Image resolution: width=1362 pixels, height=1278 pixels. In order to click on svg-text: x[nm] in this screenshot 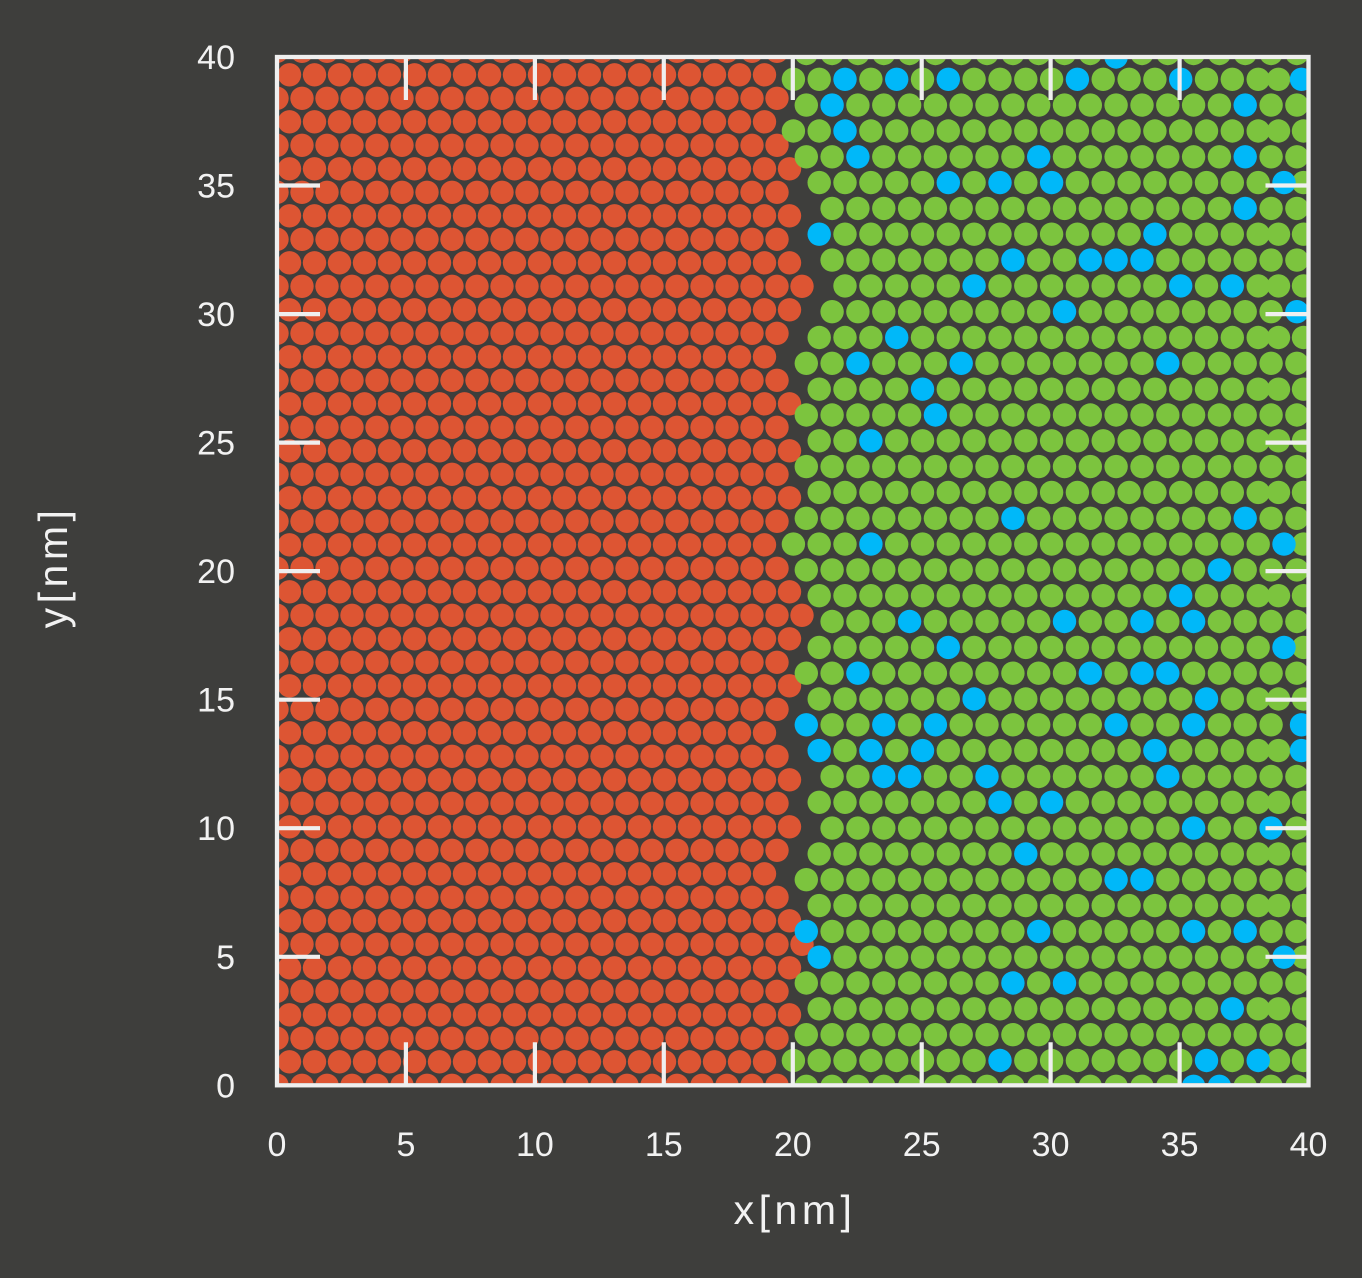, I will do `click(795, 1210)`.